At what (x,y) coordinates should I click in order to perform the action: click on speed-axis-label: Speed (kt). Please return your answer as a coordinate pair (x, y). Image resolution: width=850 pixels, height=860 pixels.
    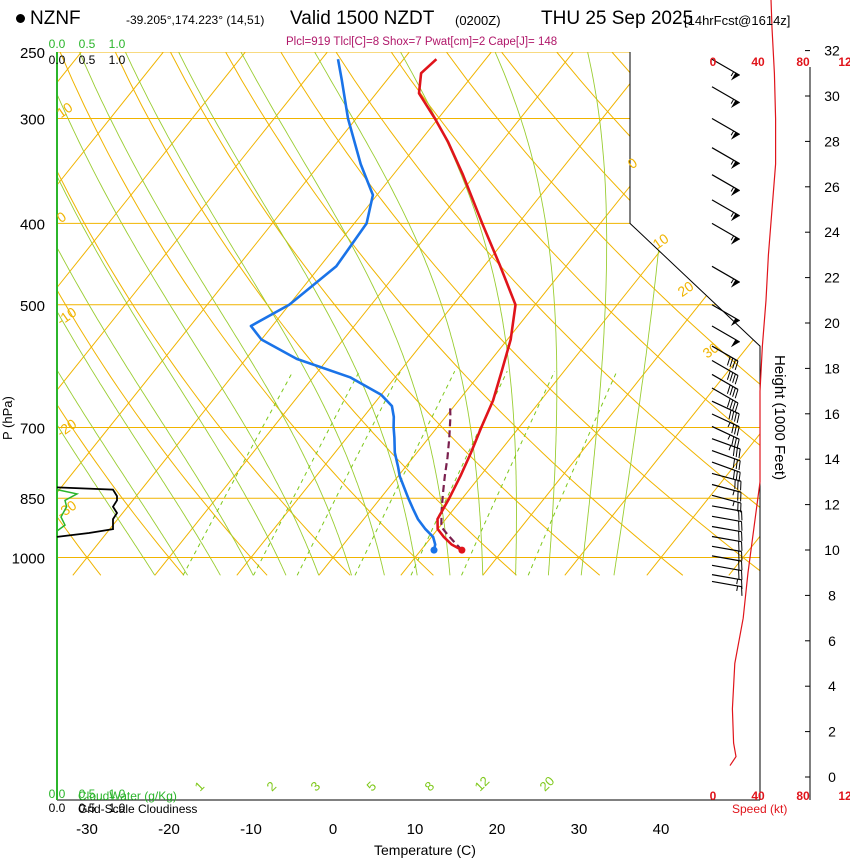
    Looking at the image, I should click on (760, 809).